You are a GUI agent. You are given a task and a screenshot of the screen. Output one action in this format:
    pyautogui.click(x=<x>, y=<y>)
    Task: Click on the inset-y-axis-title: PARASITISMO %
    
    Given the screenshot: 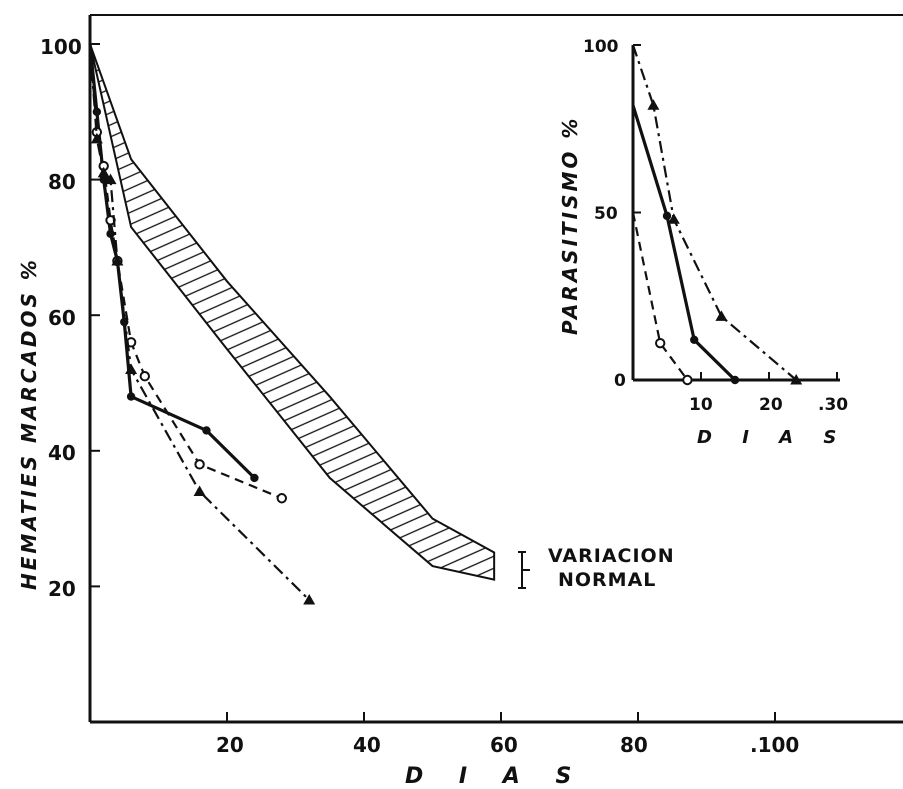 What is the action you would take?
    pyautogui.click(x=570, y=225)
    